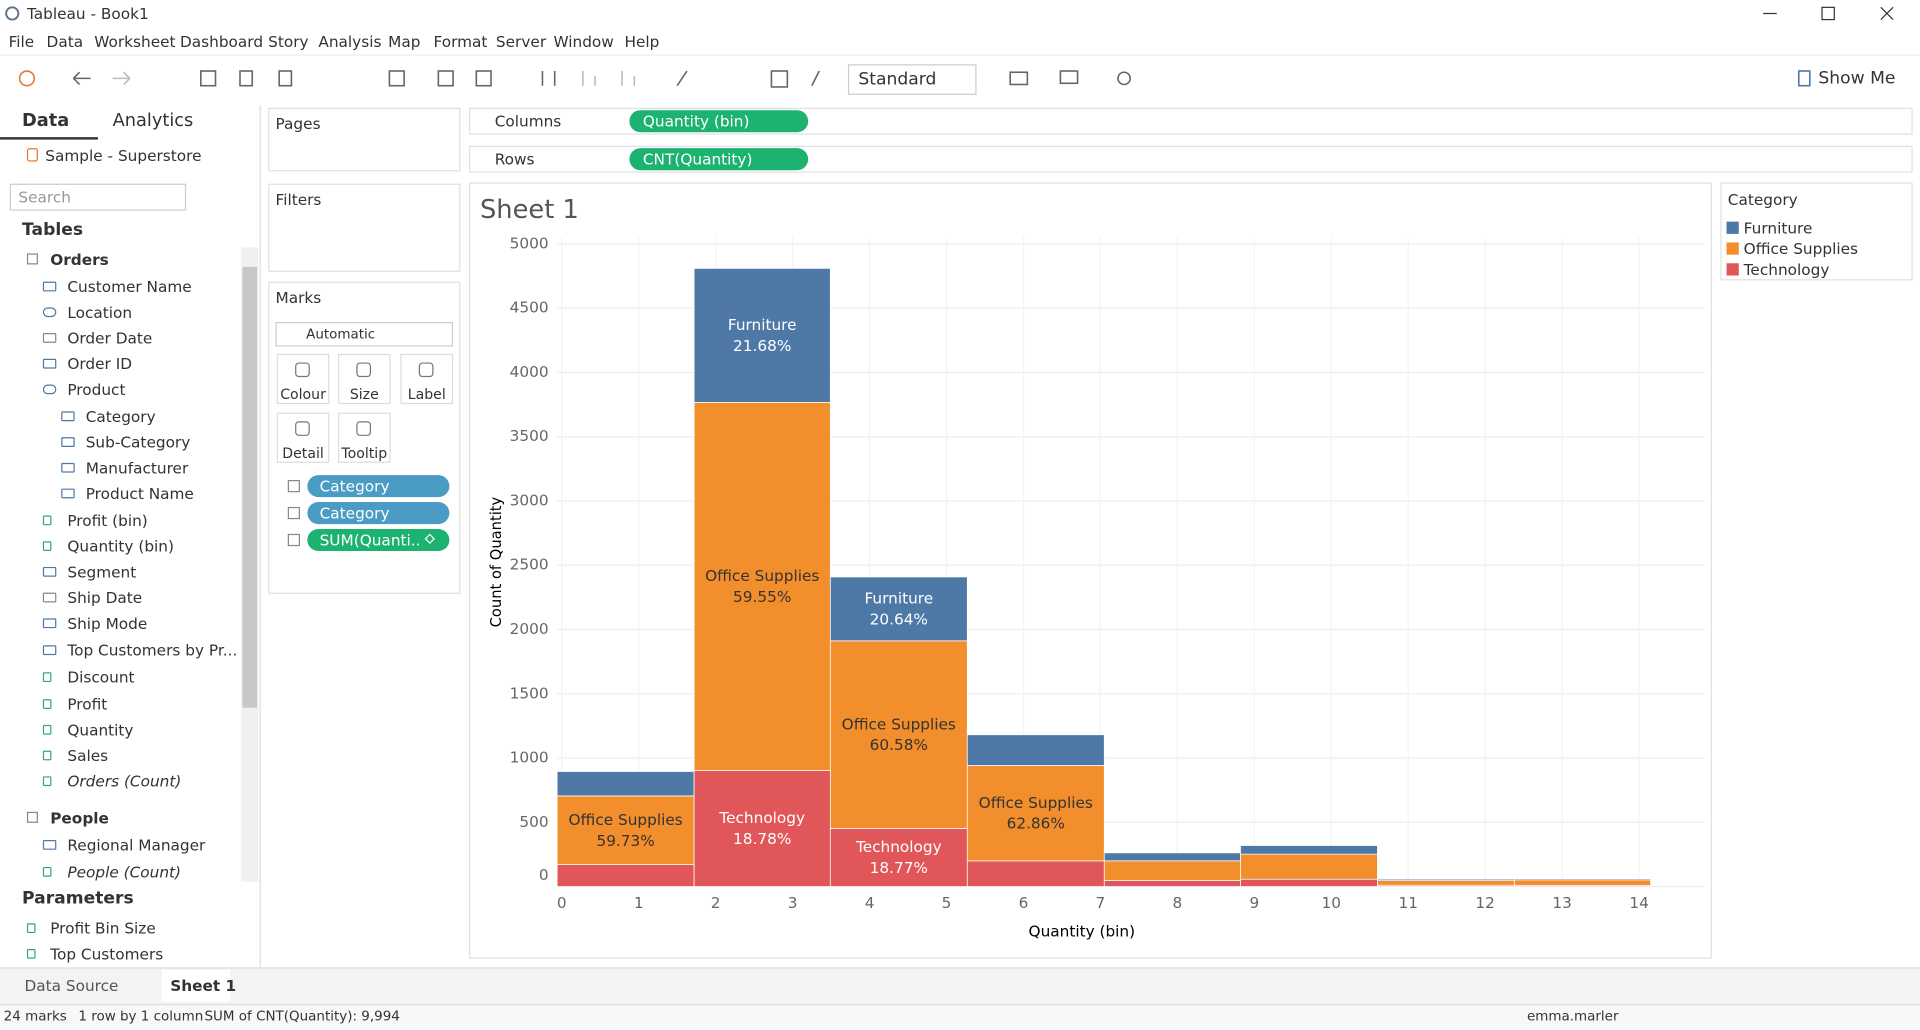 The image size is (1920, 1030). What do you see at coordinates (136, 845) in the screenshot?
I see `field: Regional Manager` at bounding box center [136, 845].